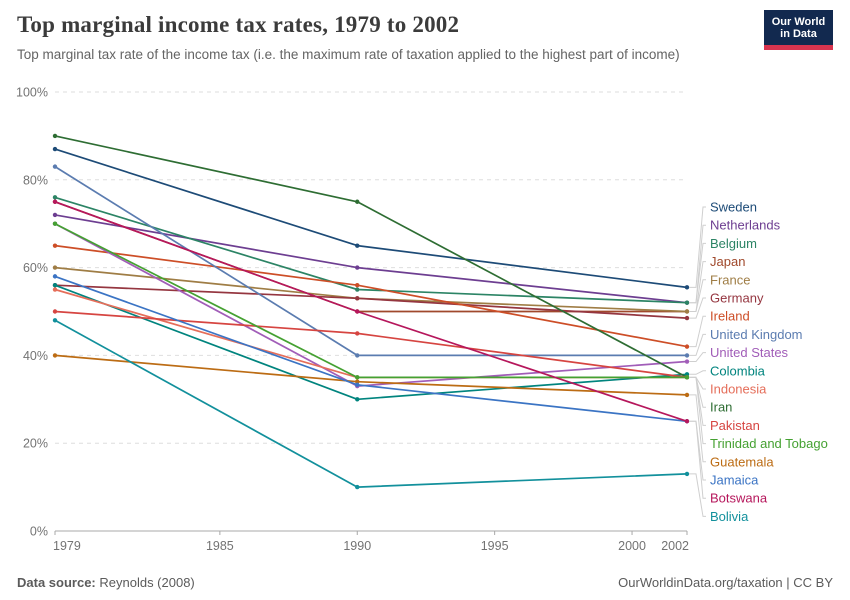 Image resolution: width=850 pixels, height=600 pixels. What do you see at coordinates (745, 225) in the screenshot?
I see `legend-label-netherlands: Netherlands` at bounding box center [745, 225].